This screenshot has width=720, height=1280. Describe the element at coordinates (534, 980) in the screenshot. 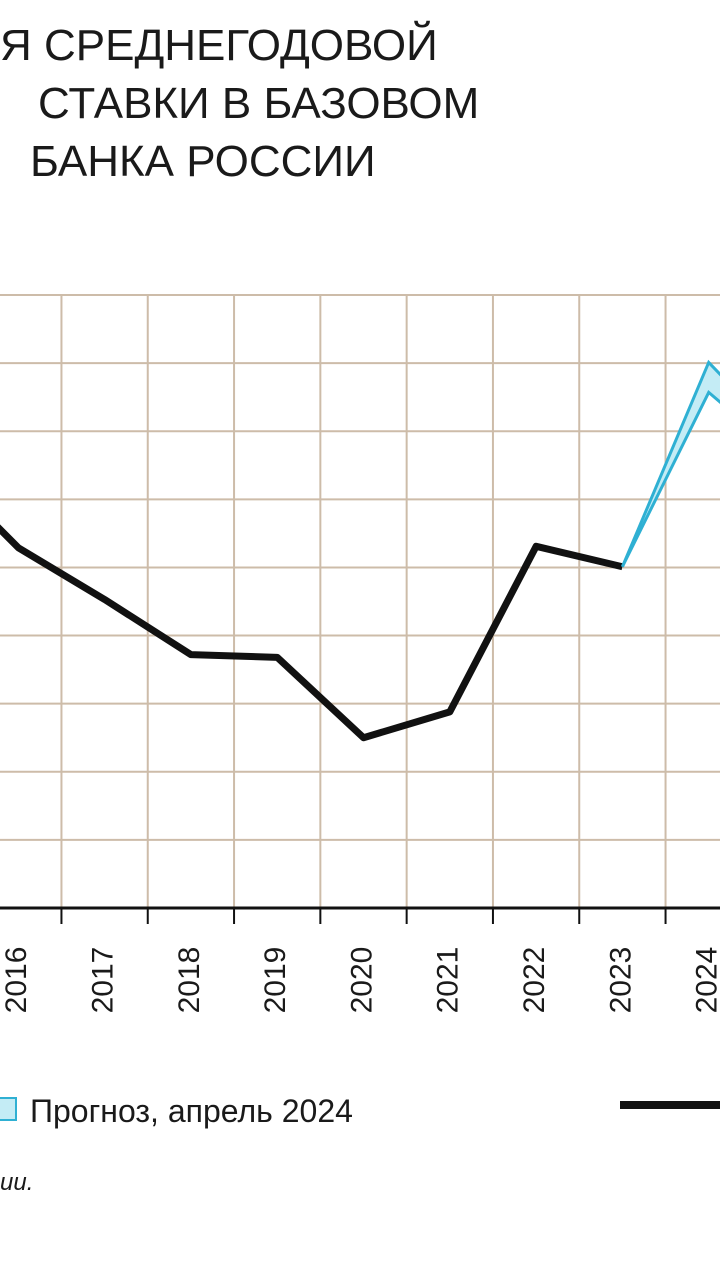

I see `x-tick-label: 2022` at that location.